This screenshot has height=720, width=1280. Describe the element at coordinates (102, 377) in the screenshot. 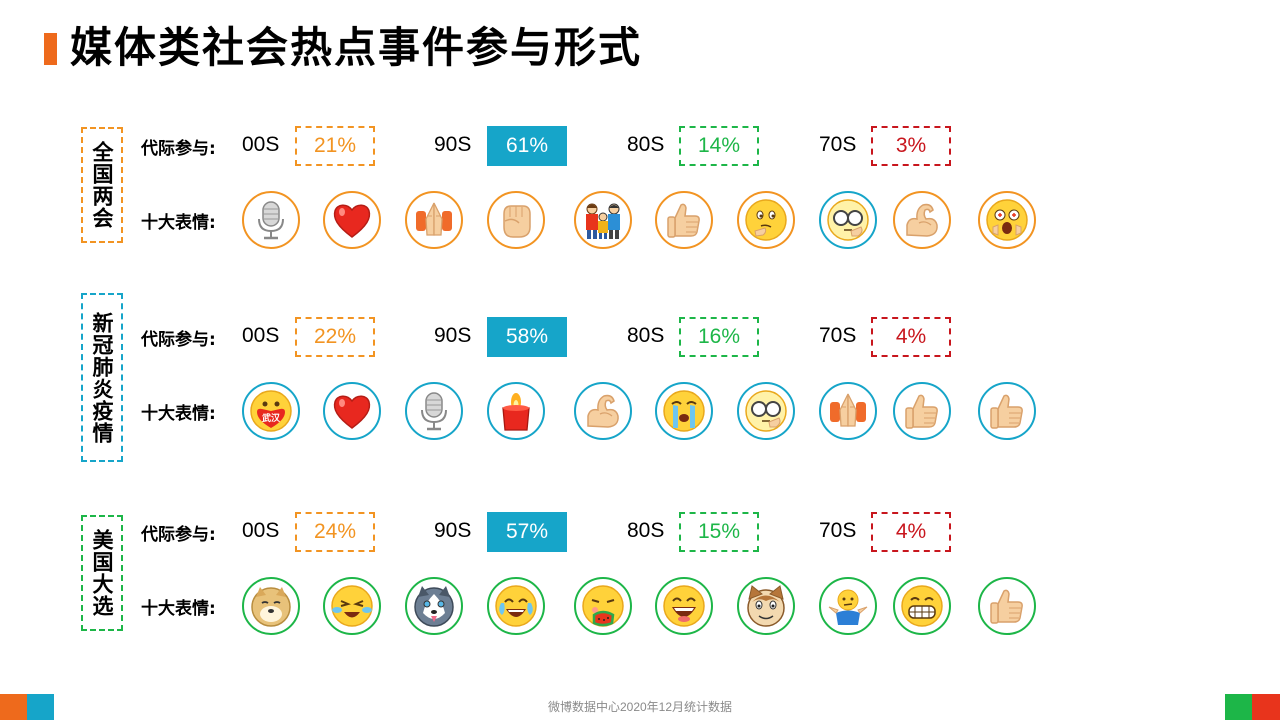

I see `topic-label: 新冠肺炎疫情` at that location.